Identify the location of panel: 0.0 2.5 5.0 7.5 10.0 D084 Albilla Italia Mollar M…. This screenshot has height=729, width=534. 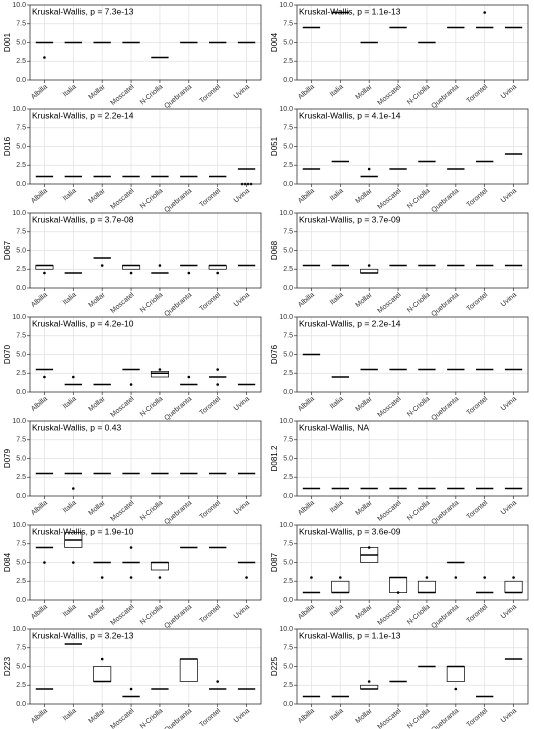
(132, 576).